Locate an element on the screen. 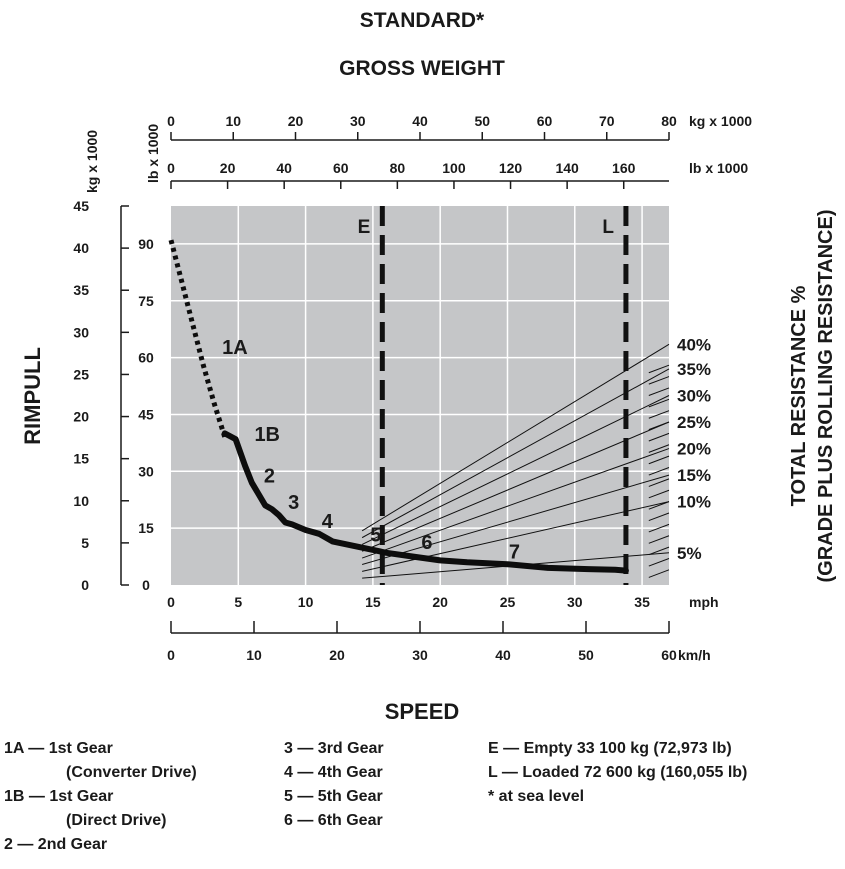 Image resolution: width=845 pixels, height=869 pixels. gross-weight-kg-tick-label: 0 is located at coordinates (171, 121).